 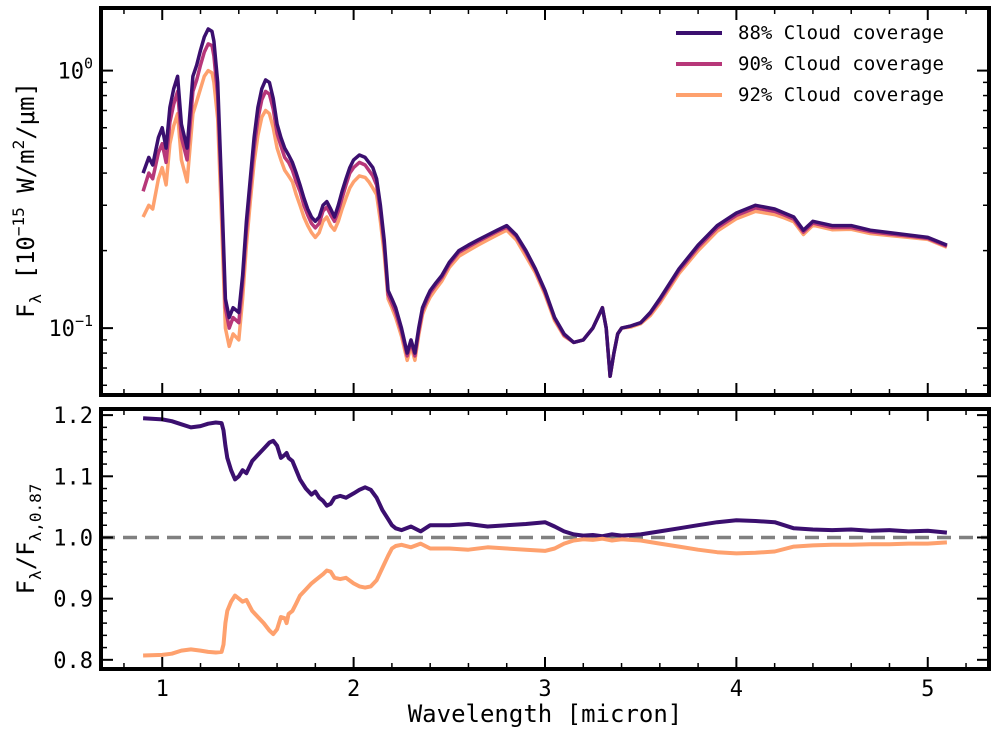 What do you see at coordinates (353, 689) in the screenshot?
I see `x-tick-label: 2` at bounding box center [353, 689].